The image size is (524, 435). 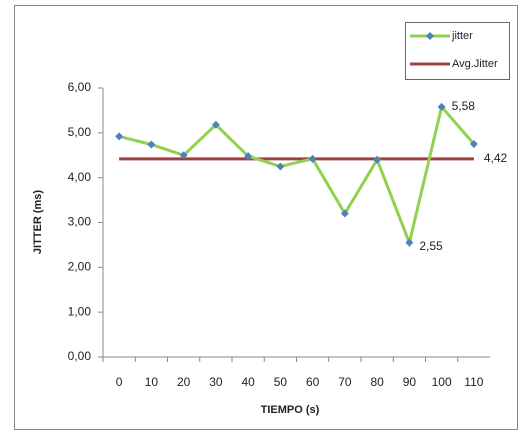 I want to click on x-tick-label: 110, so click(x=473, y=382).